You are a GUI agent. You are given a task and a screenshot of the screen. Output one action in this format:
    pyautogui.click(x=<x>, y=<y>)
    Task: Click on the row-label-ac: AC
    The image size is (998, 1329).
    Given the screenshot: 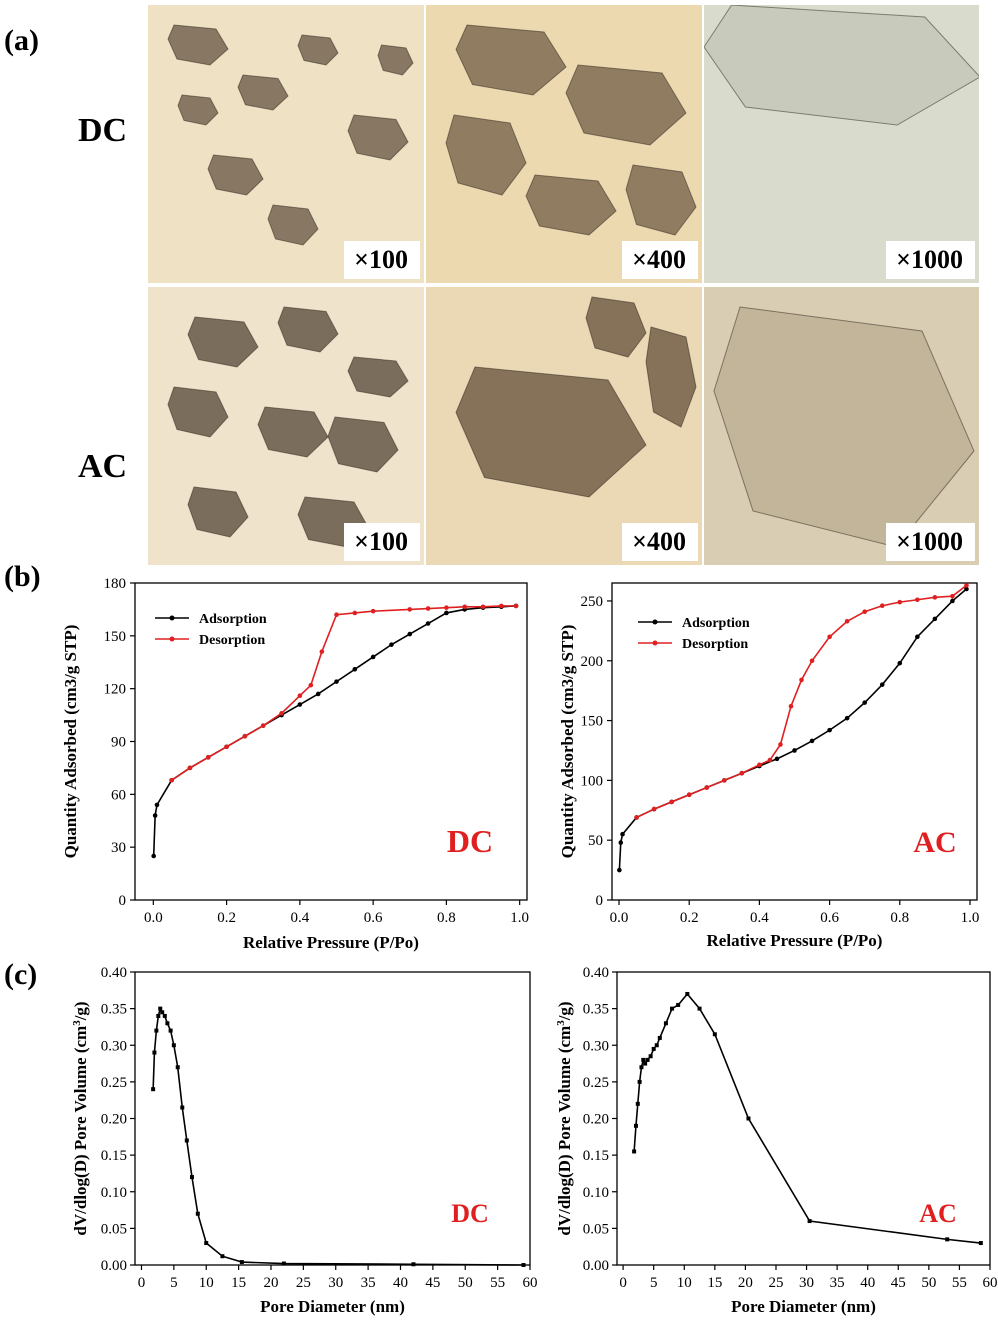 What is the action you would take?
    pyautogui.click(x=103, y=466)
    